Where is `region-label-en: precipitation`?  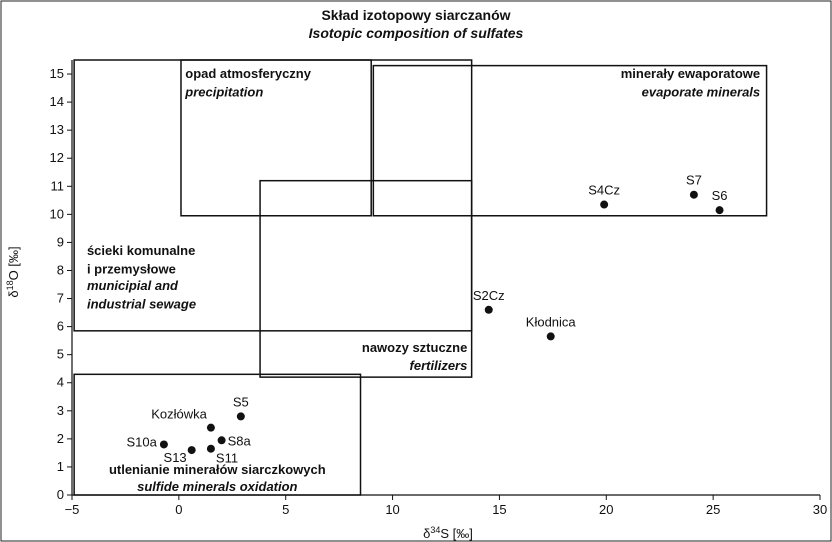 region-label-en: precipitation is located at coordinates (223, 91).